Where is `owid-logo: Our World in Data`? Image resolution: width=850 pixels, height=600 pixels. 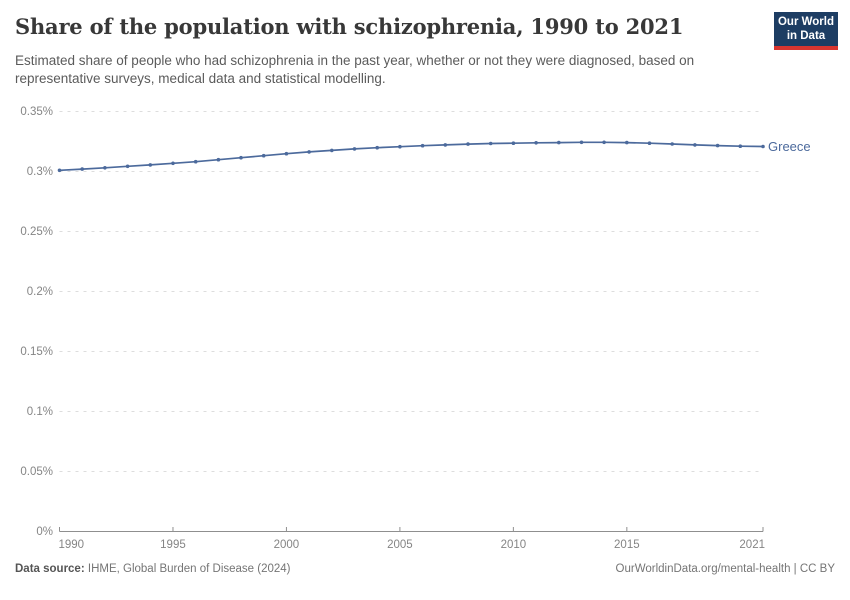 owid-logo: Our World in Data is located at coordinates (806, 31).